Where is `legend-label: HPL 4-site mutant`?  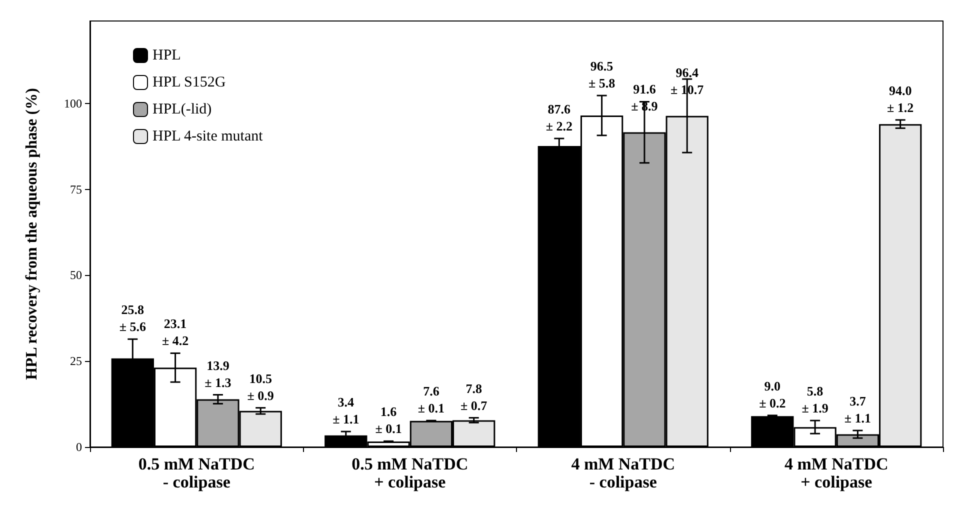
legend-label: HPL 4-site mutant is located at coordinates (208, 136).